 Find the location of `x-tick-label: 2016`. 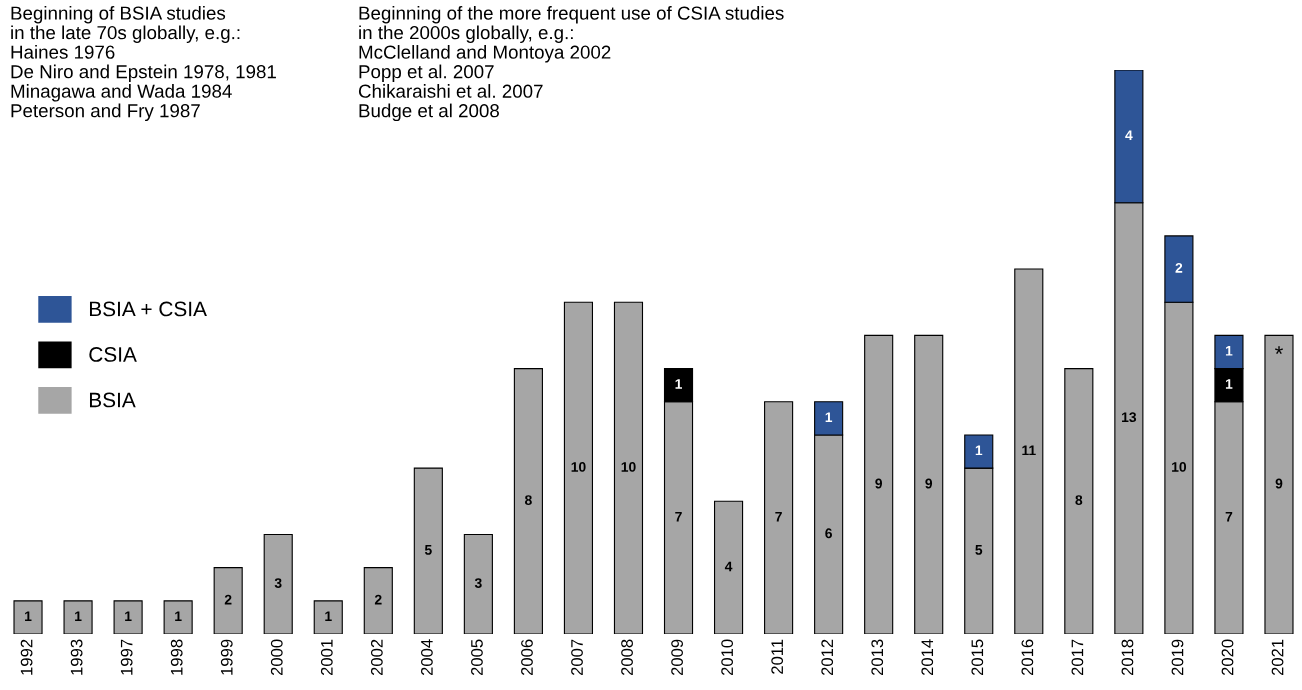

x-tick-label: 2016 is located at coordinates (1027, 657).